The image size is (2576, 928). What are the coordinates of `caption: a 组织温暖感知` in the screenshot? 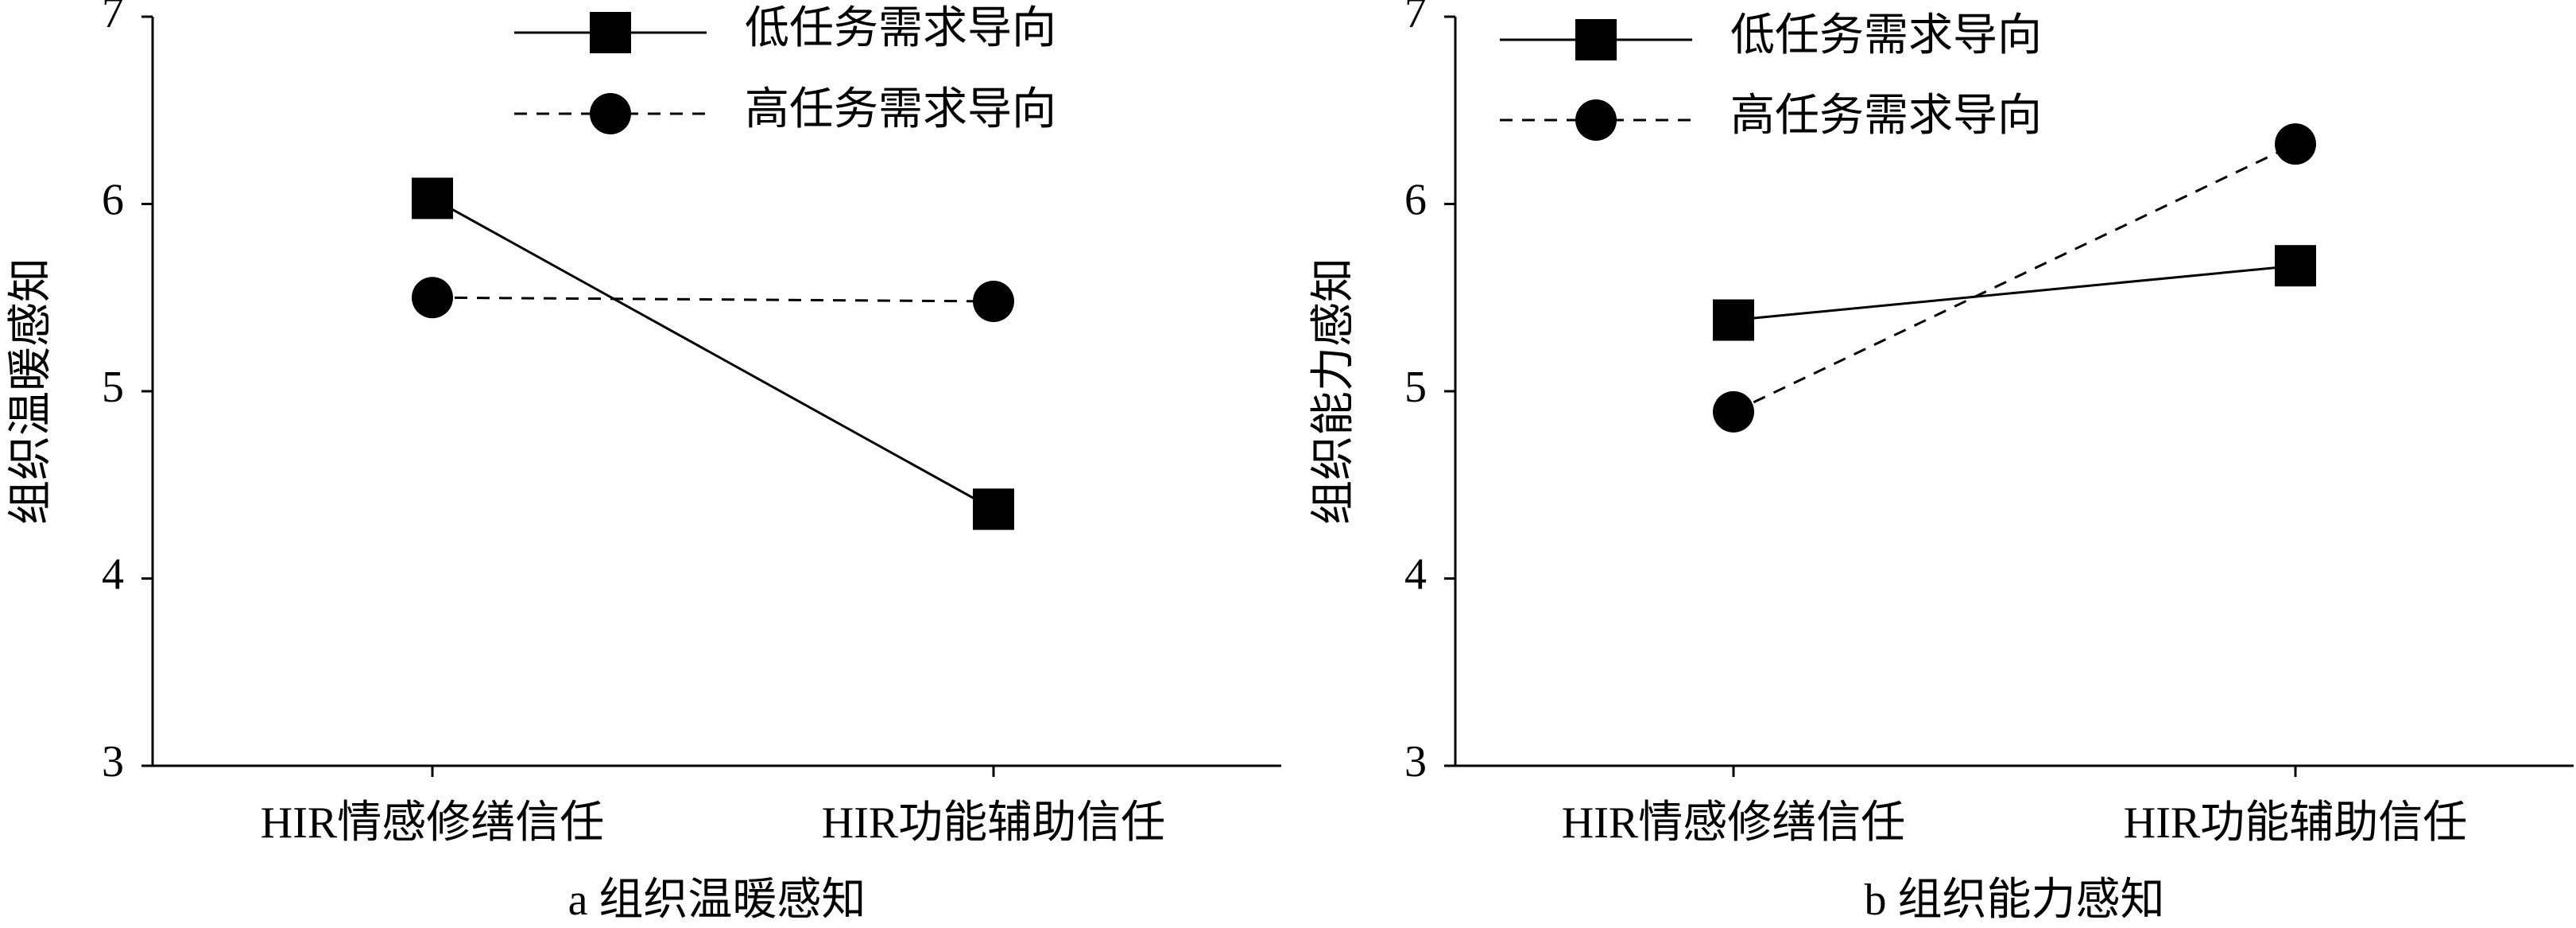 It's located at (717, 900).